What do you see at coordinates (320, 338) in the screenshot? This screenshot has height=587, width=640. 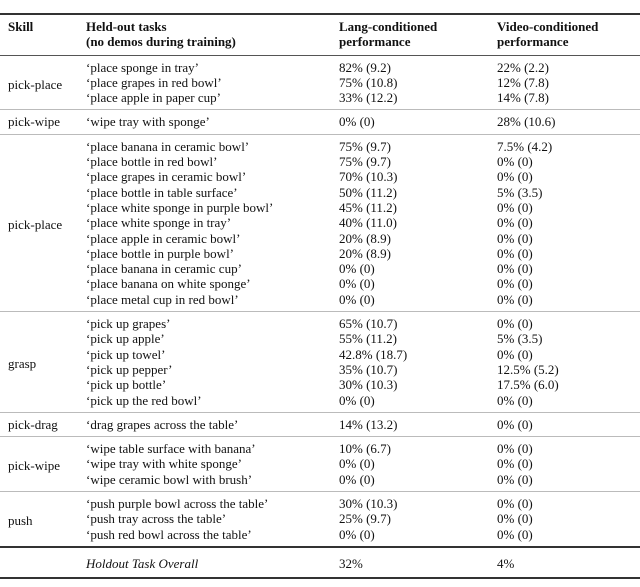 I see `table-row: ‘pick up apple’ 55% (11.2) 5% (3.5)` at bounding box center [320, 338].